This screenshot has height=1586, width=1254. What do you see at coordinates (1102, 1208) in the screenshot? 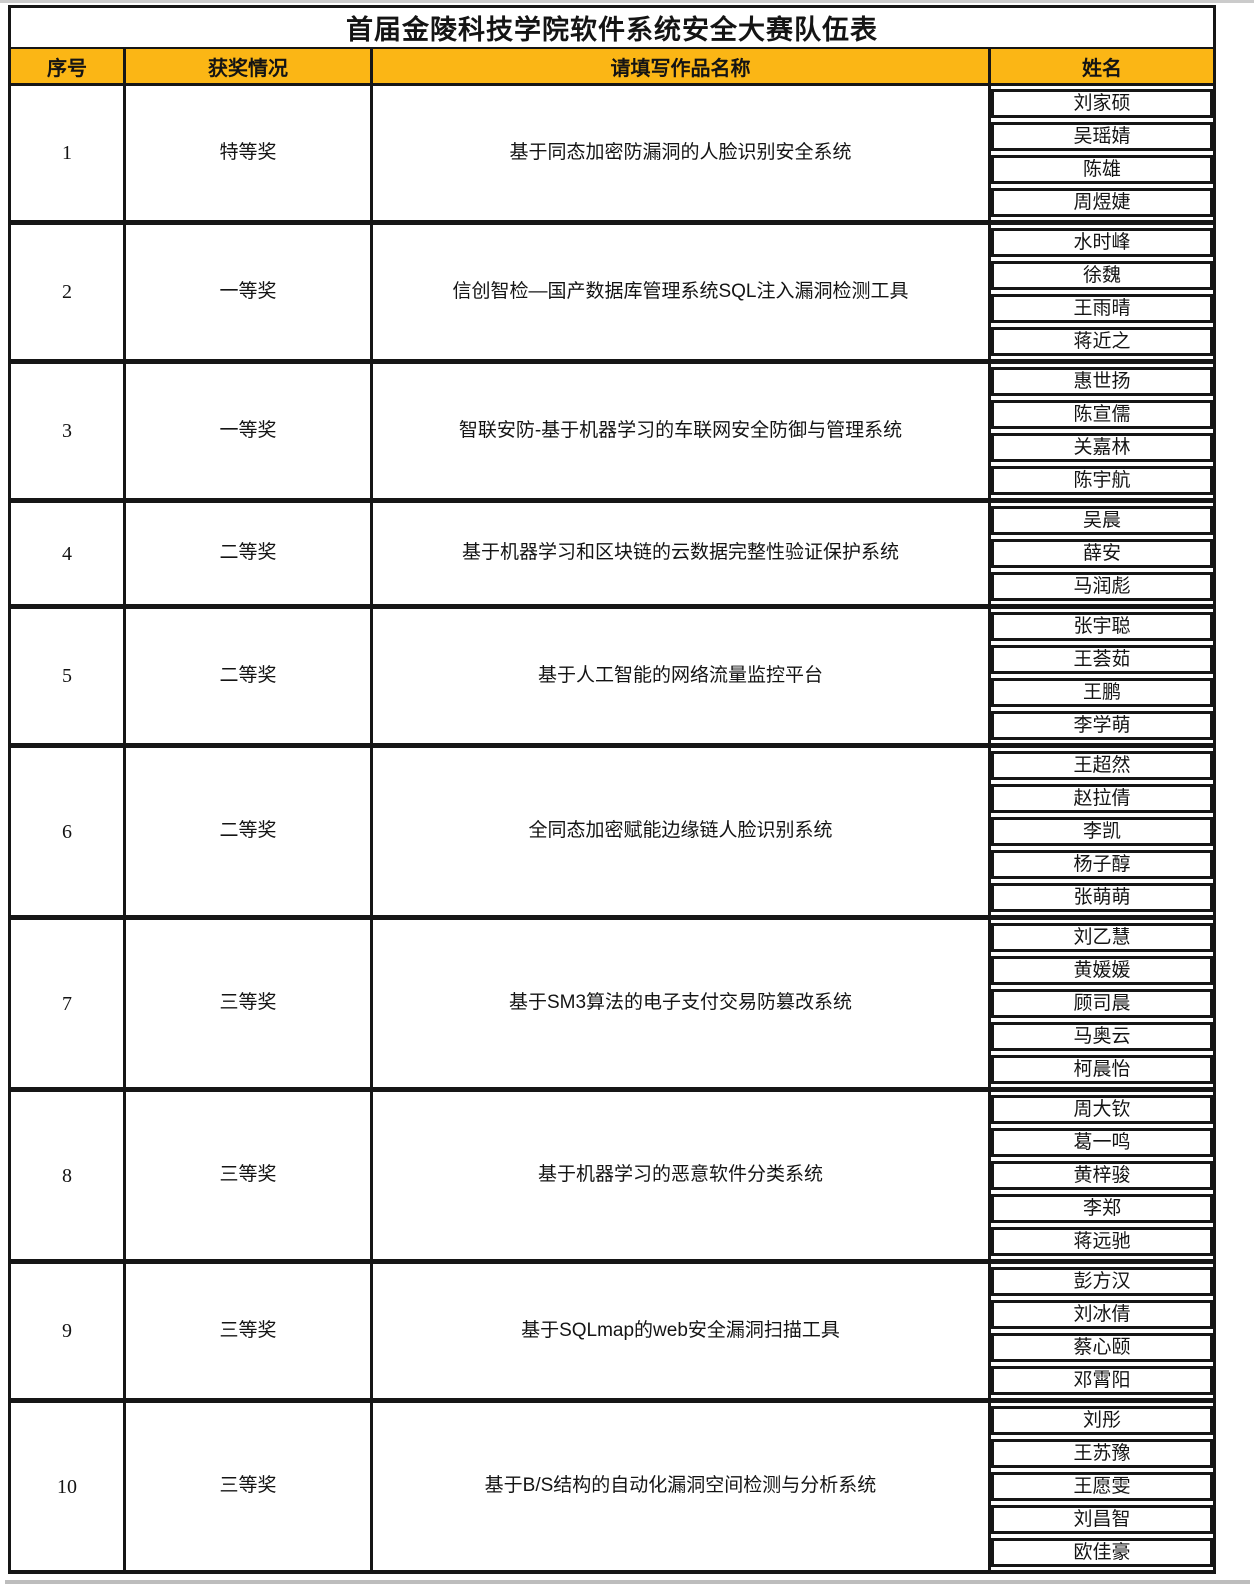
I see `team-member-name: 李郑` at bounding box center [1102, 1208].